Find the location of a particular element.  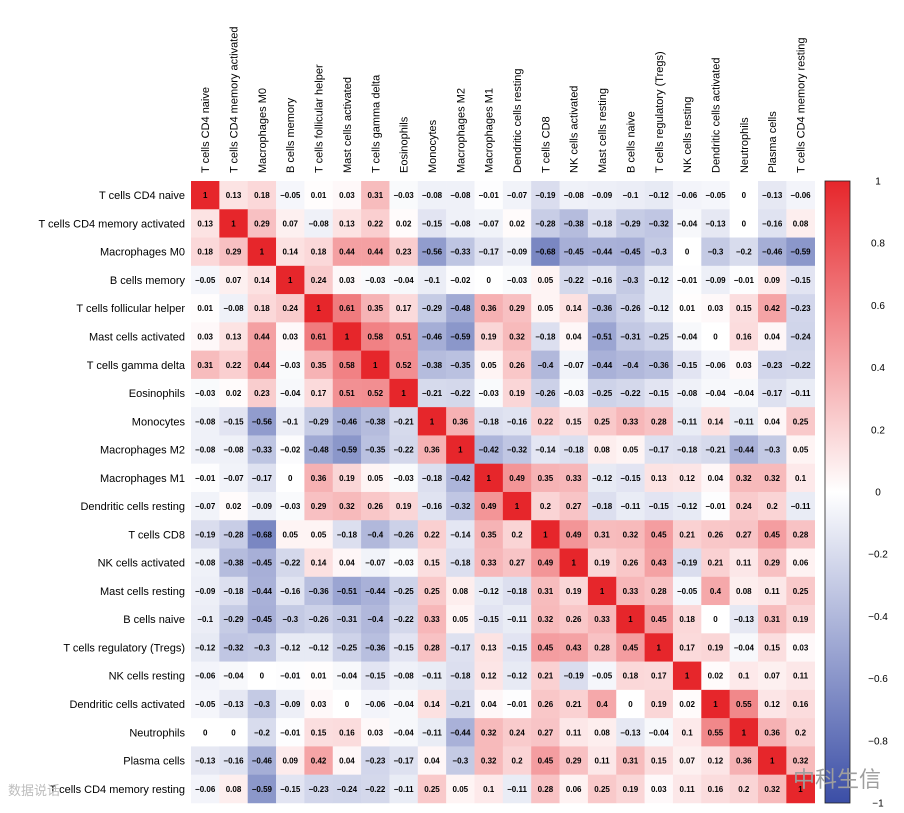

cell-value-label: 0.36 is located at coordinates (432, 450).